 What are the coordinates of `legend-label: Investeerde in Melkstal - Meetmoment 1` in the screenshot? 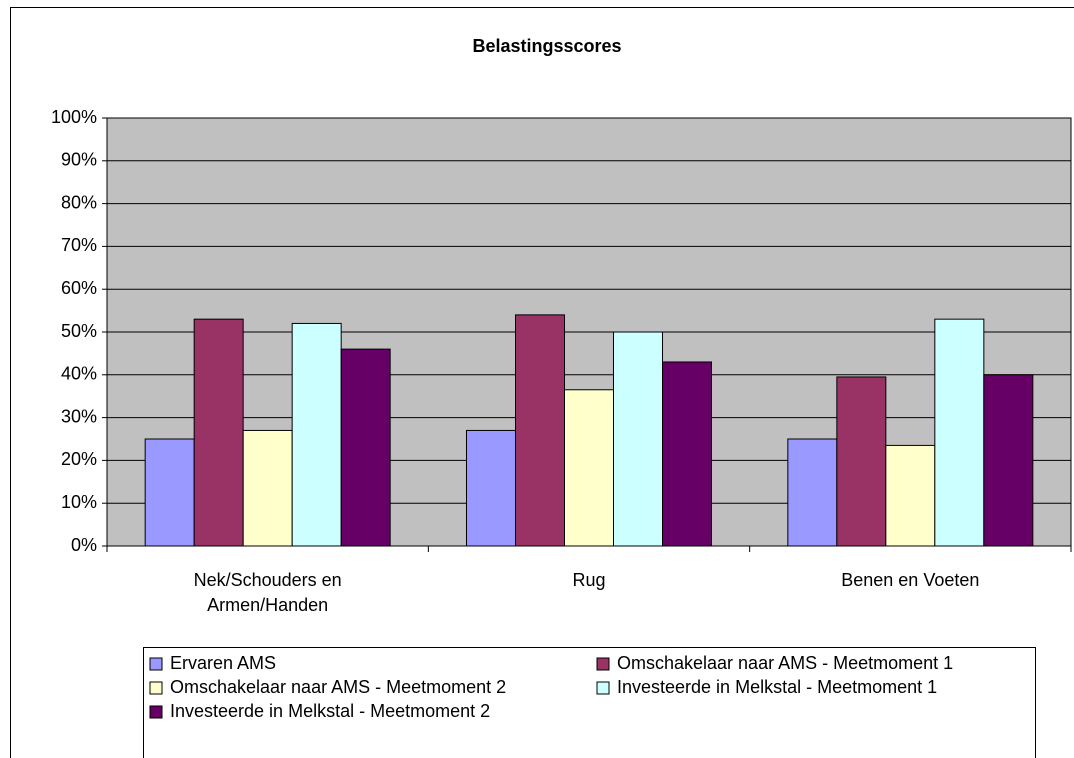 It's located at (777, 687).